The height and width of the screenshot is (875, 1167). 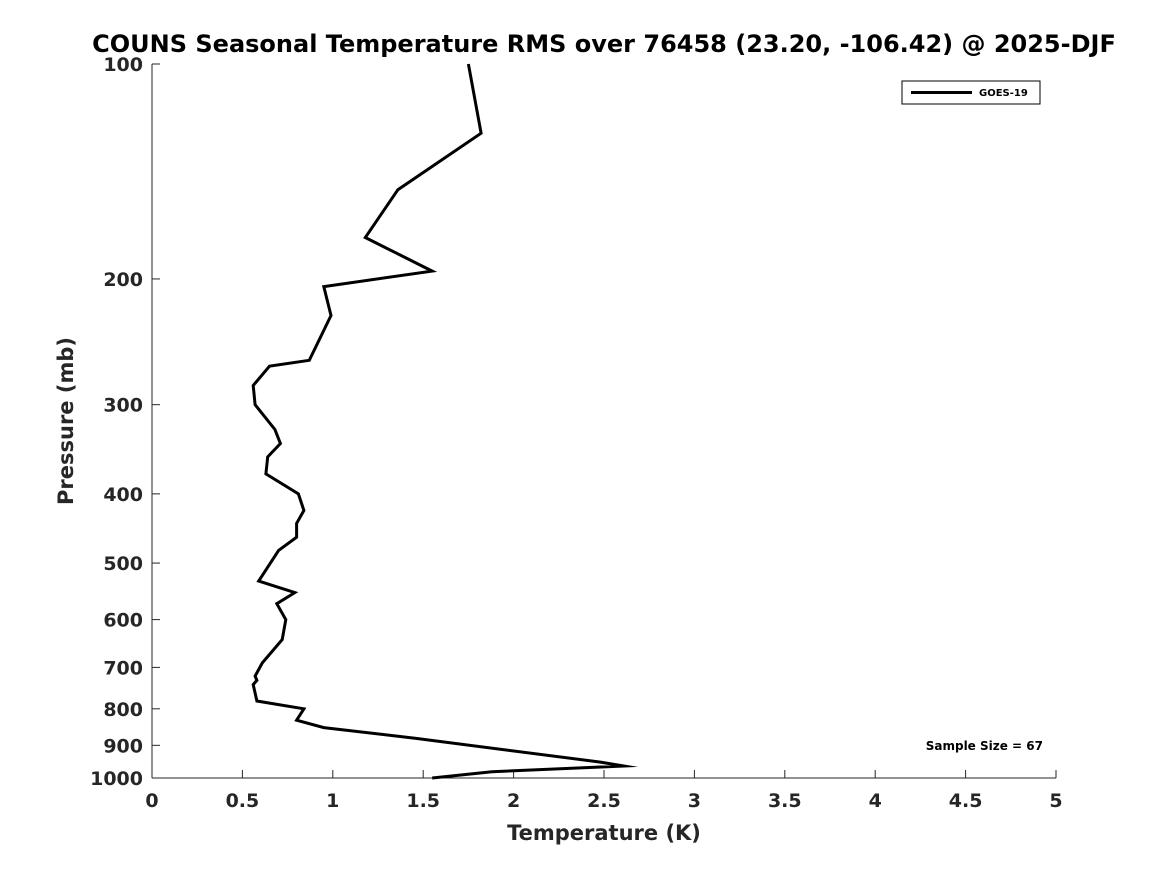 What do you see at coordinates (785, 801) in the screenshot?
I see `x-tick-label: 3.5` at bounding box center [785, 801].